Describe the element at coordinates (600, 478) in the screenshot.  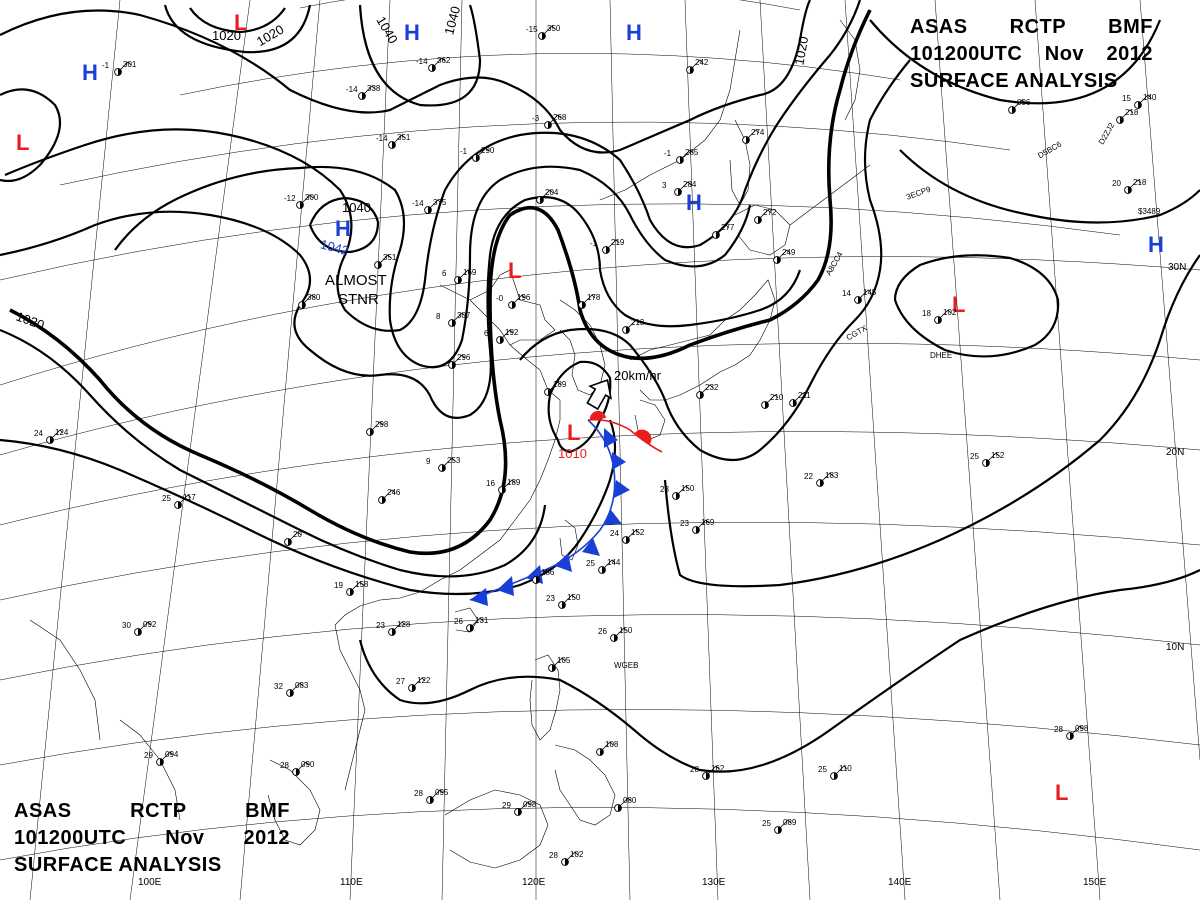
I see `parallel-20n` at that location.